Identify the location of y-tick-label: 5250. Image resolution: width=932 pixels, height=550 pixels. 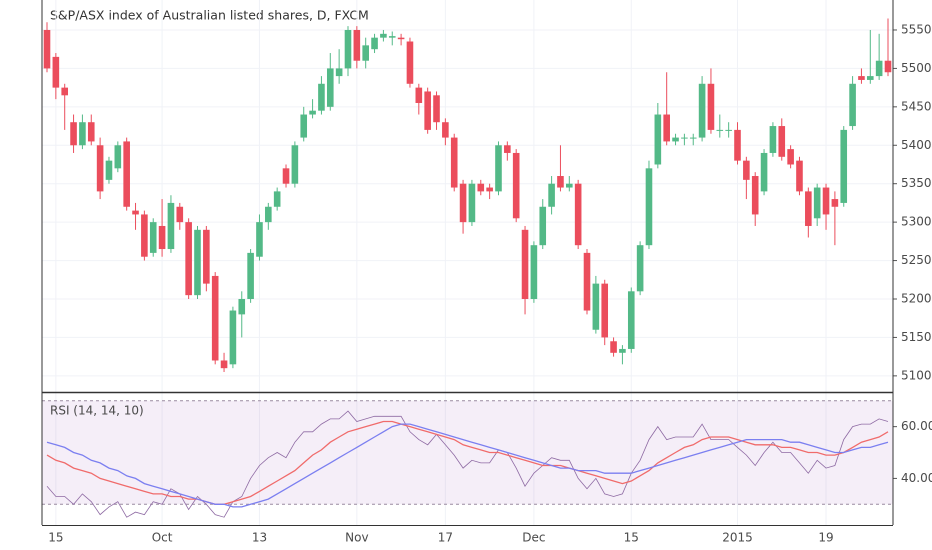
(916, 260).